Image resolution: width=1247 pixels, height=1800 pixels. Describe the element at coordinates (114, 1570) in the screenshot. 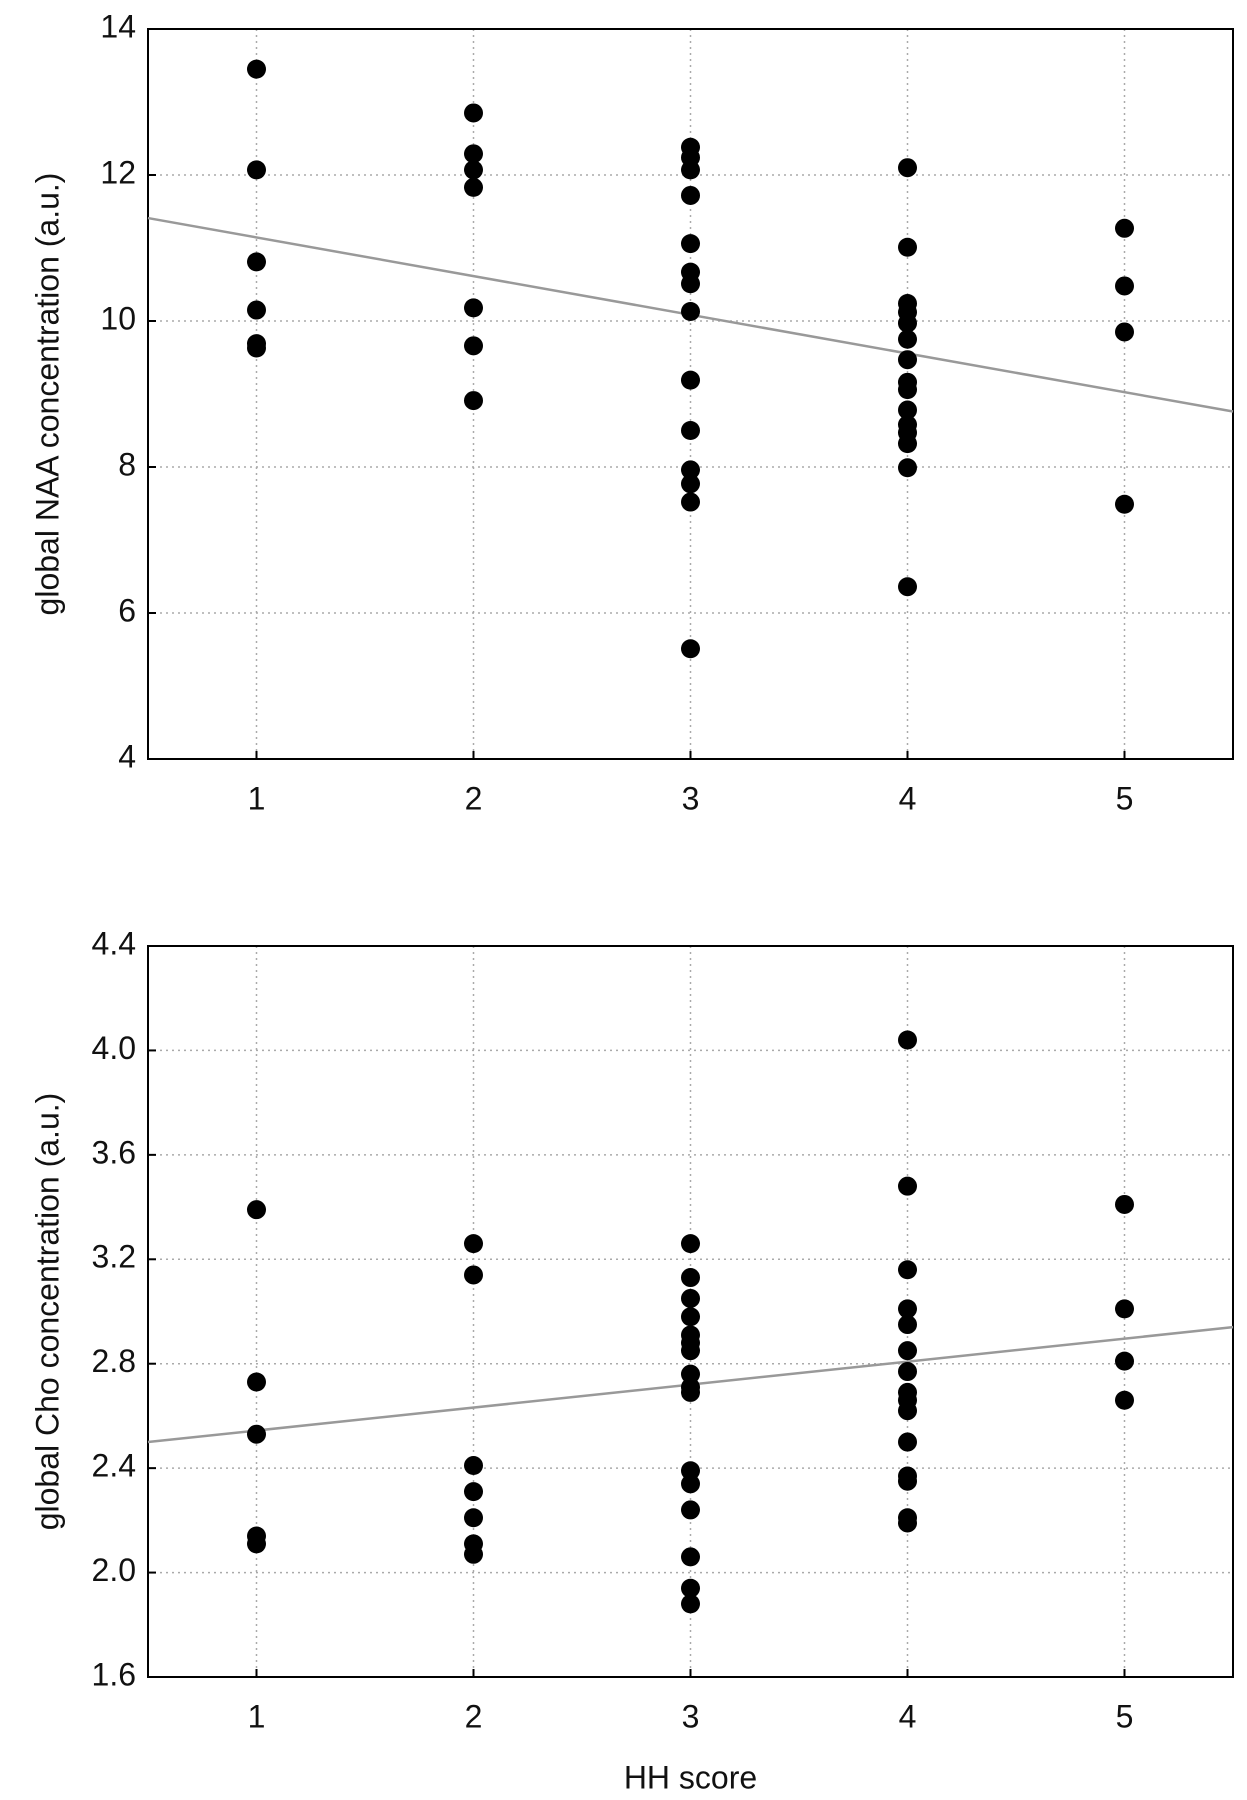

I see `y-tick-label: 2.0` at that location.